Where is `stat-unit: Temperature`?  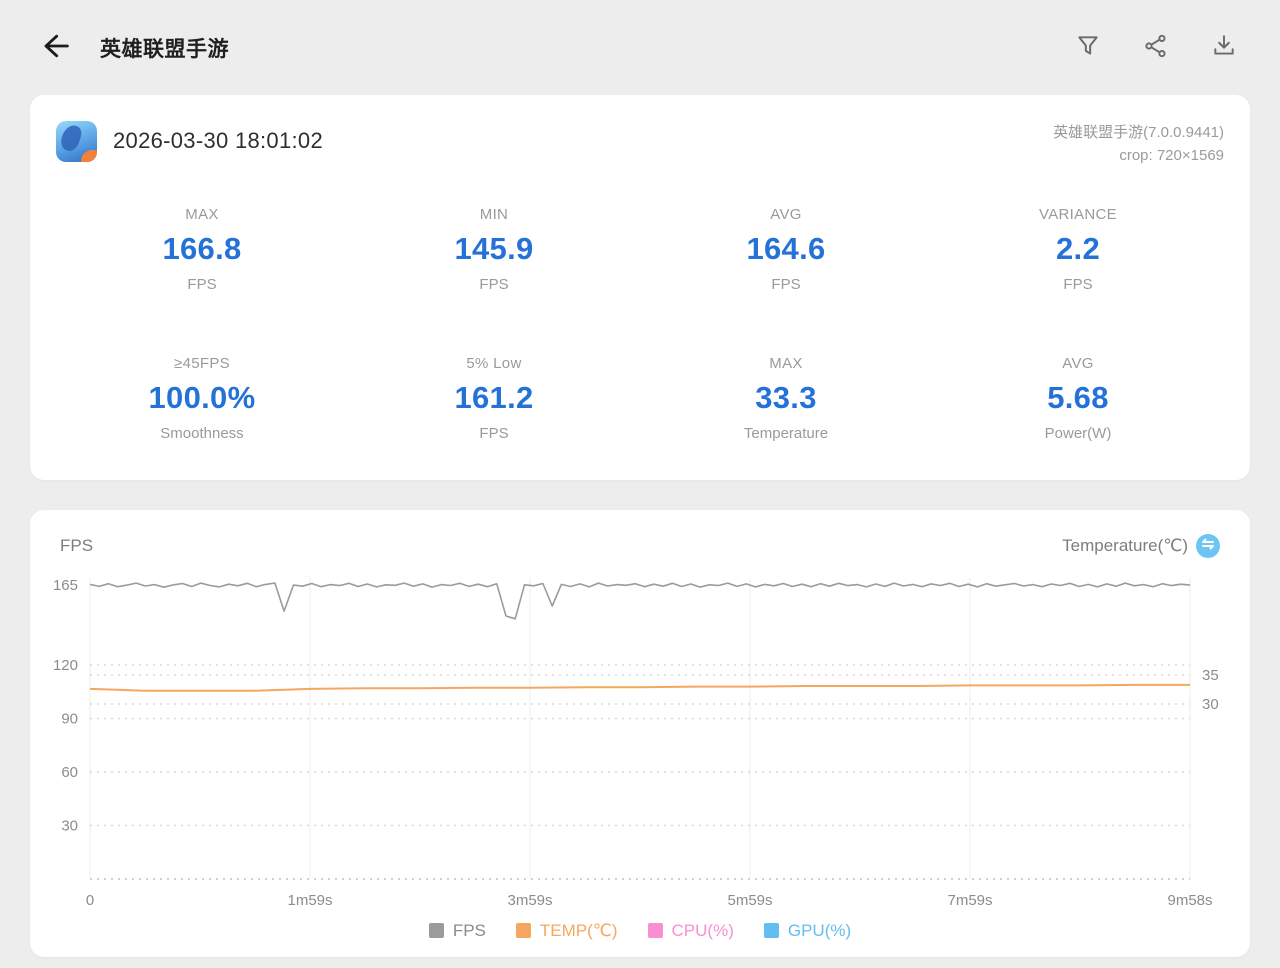 stat-unit: Temperature is located at coordinates (786, 433).